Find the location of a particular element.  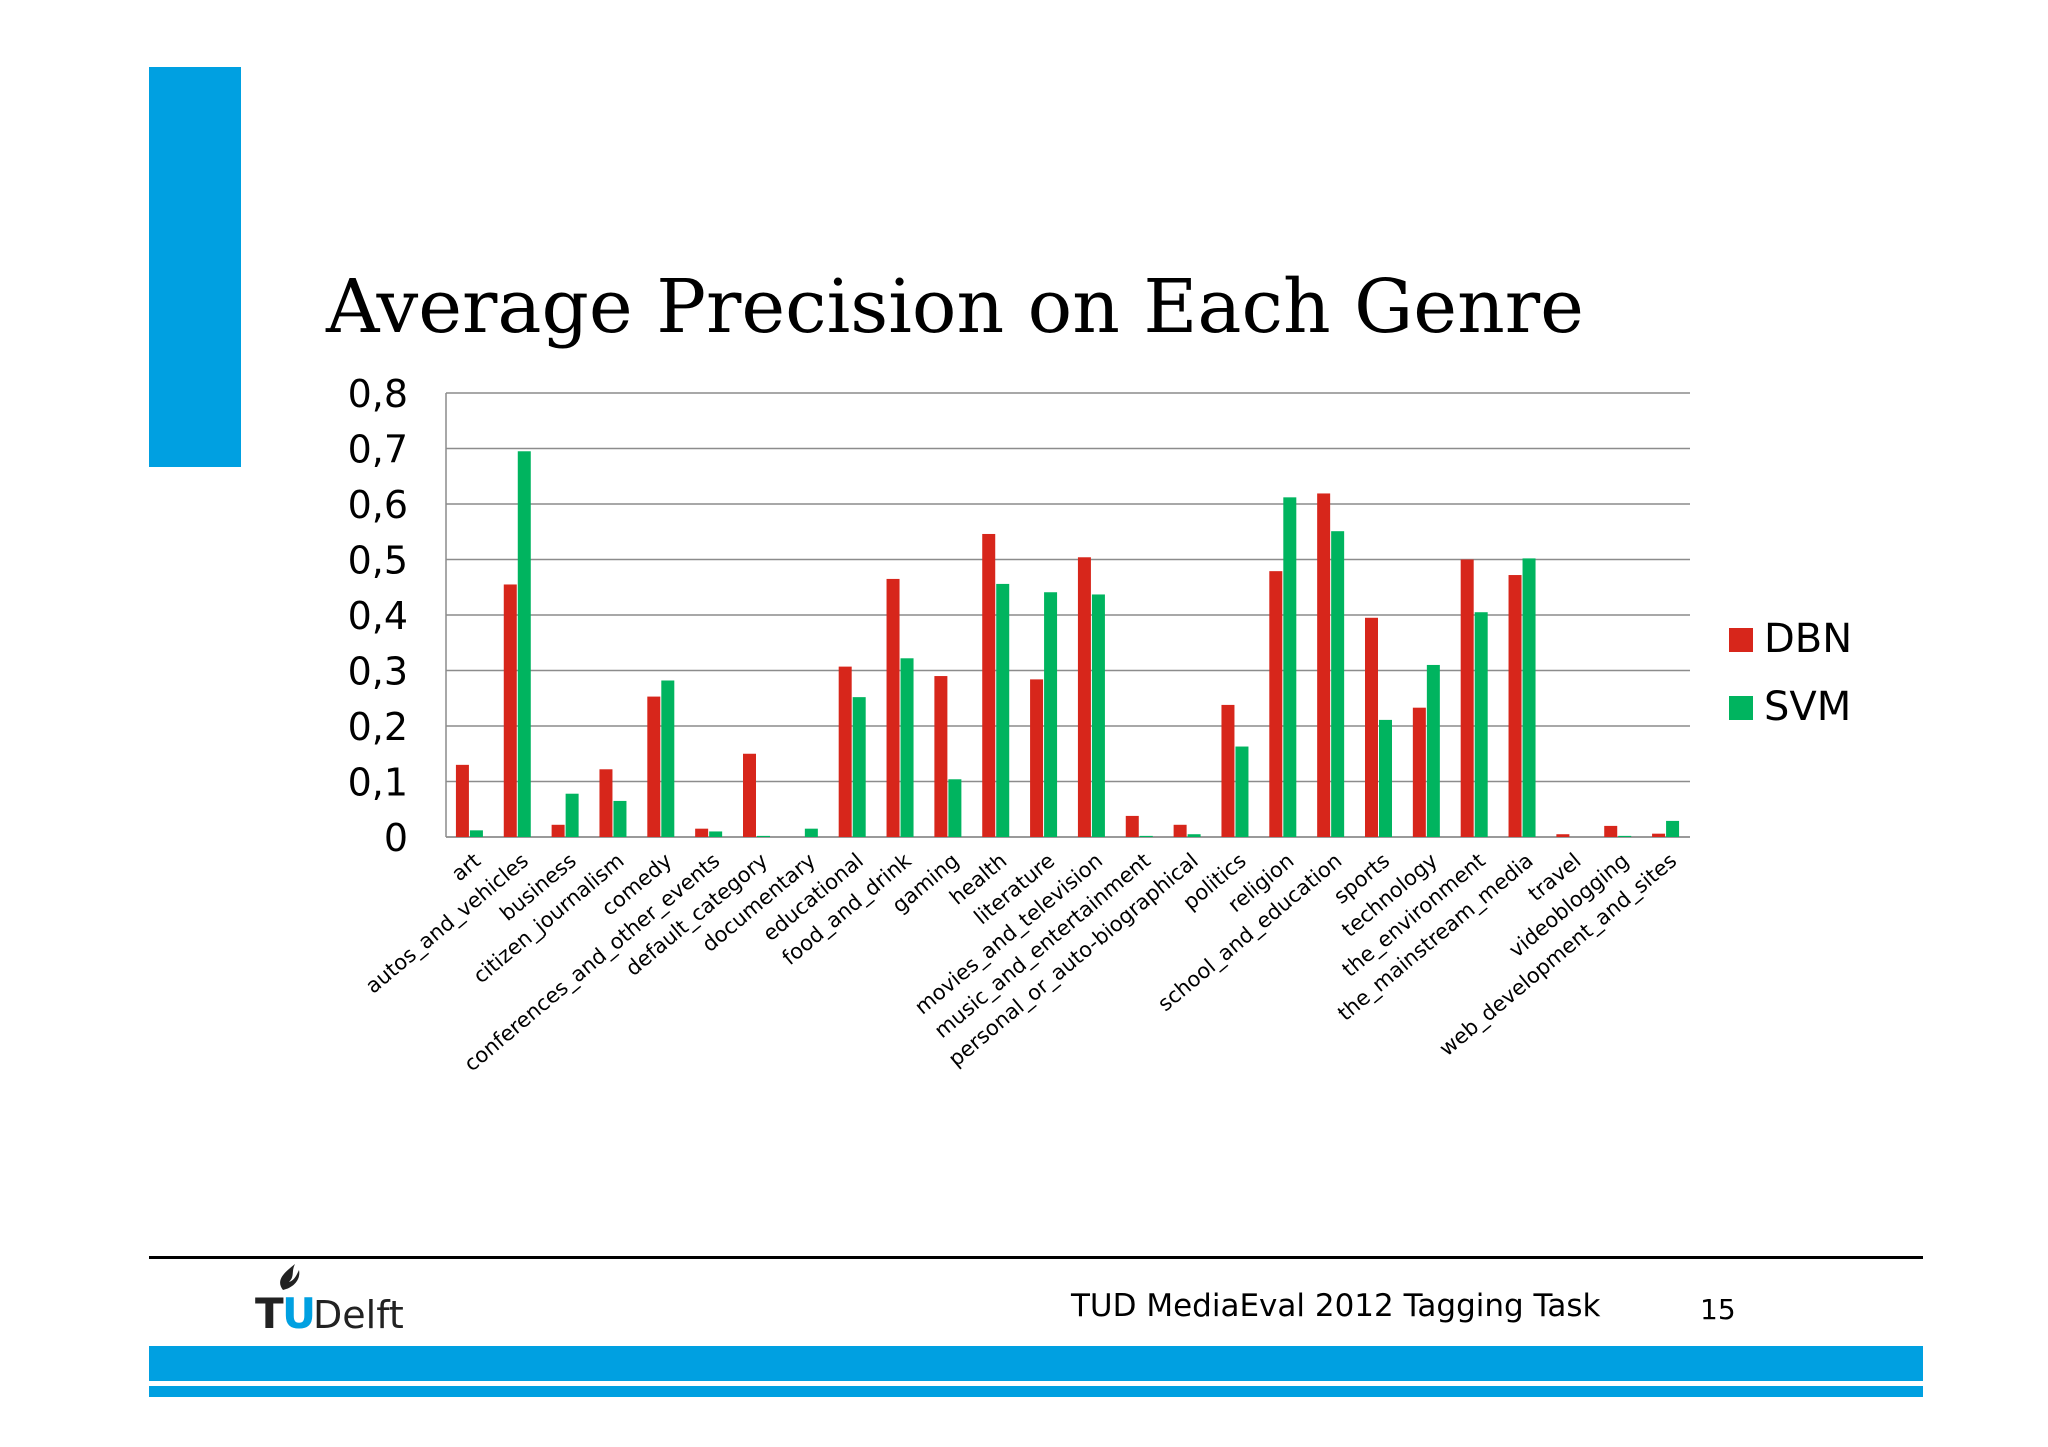

footer-text: TUD MediaEval 2012 Tagging Task is located at coordinates (1336, 1306).